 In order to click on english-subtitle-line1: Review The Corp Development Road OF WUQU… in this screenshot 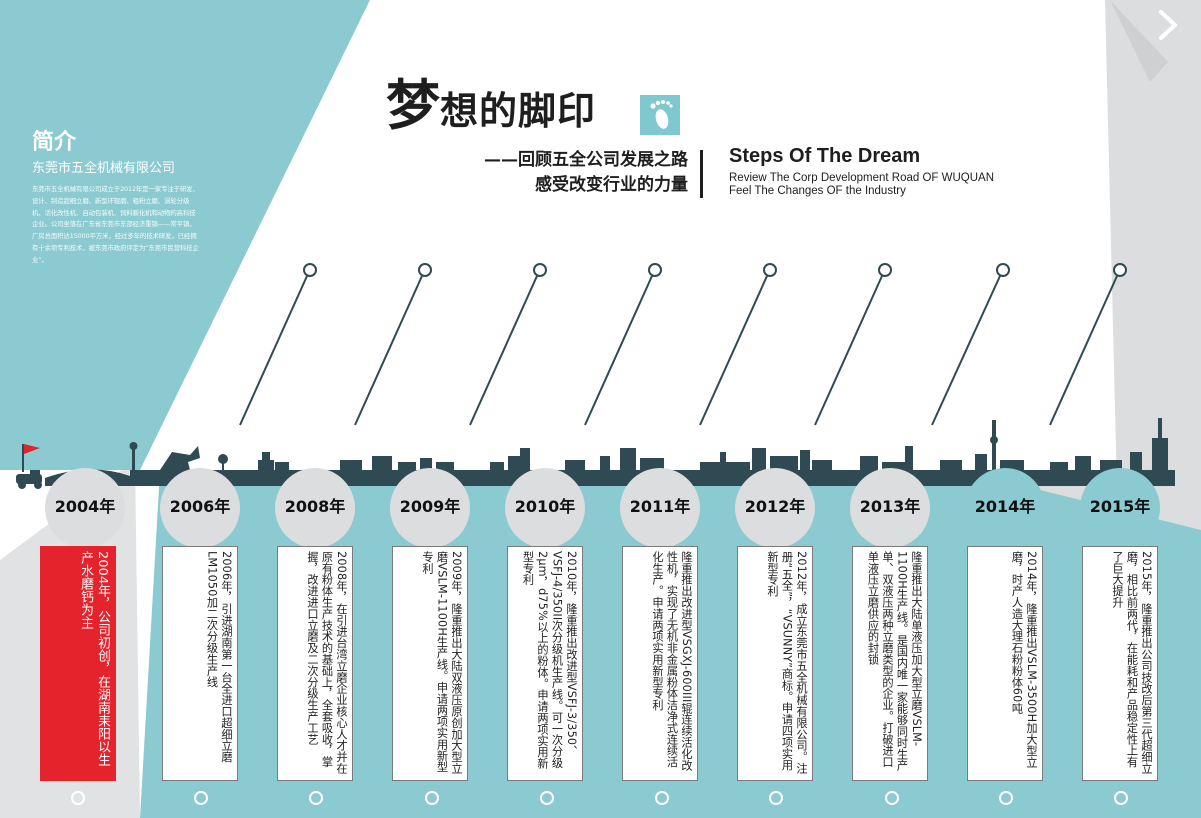, I will do `click(862, 178)`.